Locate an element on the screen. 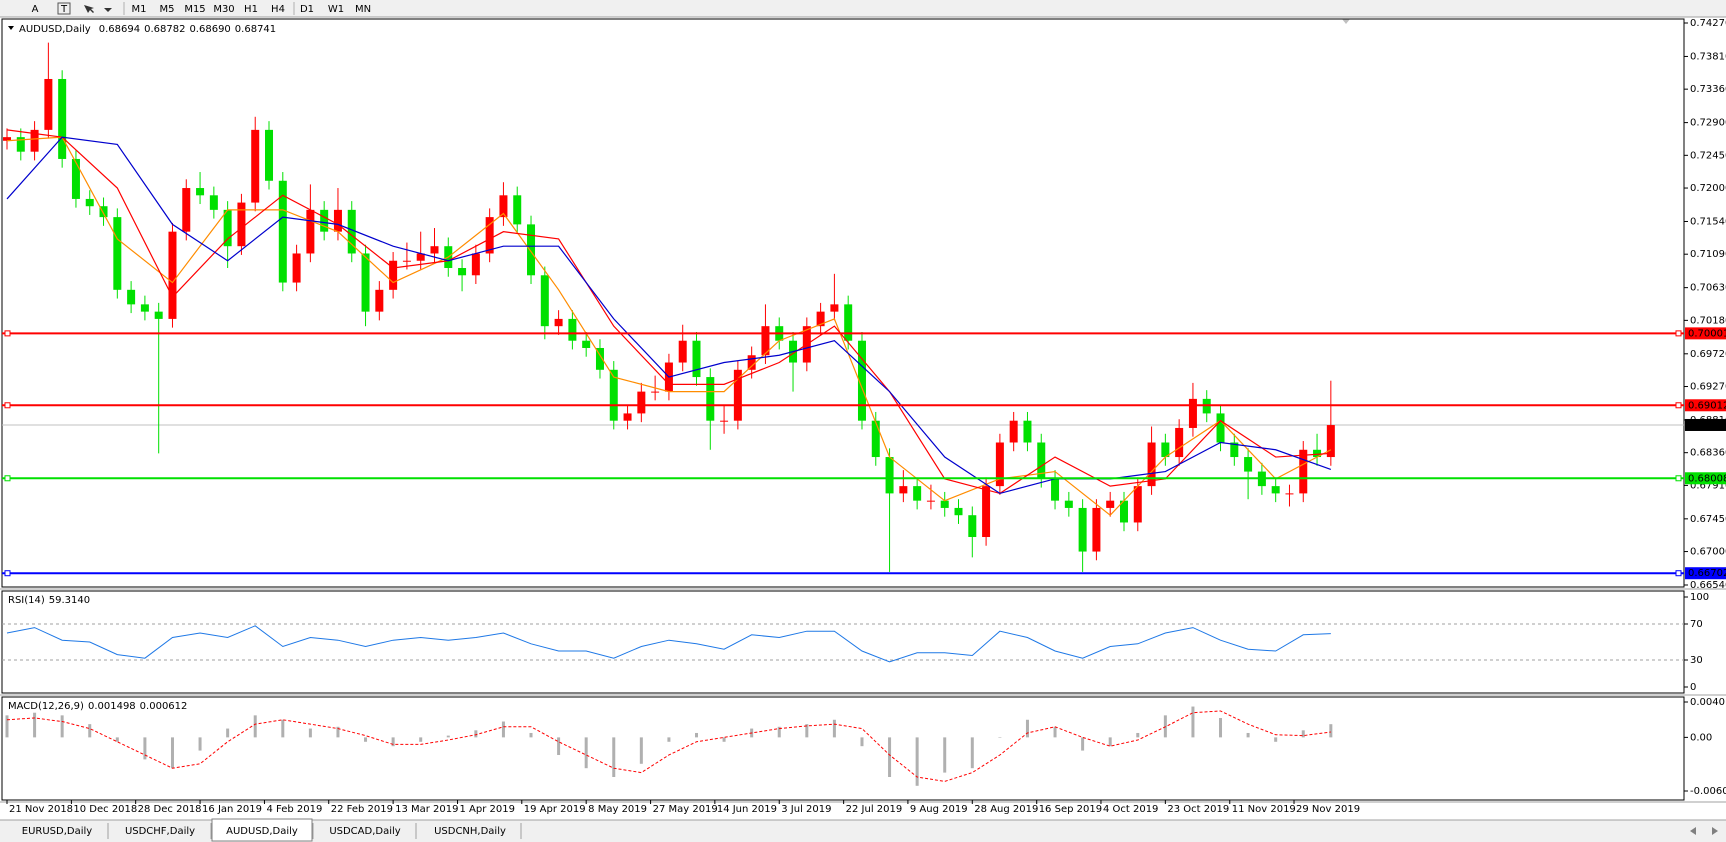 This screenshot has height=842, width=1726. tab-scroll is located at coordinates (1704, 831).